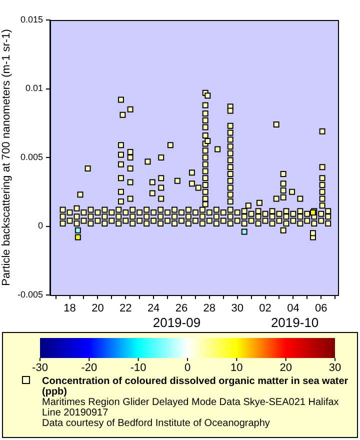 This screenshot has width=360, height=440. Describe the element at coordinates (265, 308) in the screenshot. I see `x-tick-label: 02` at that location.